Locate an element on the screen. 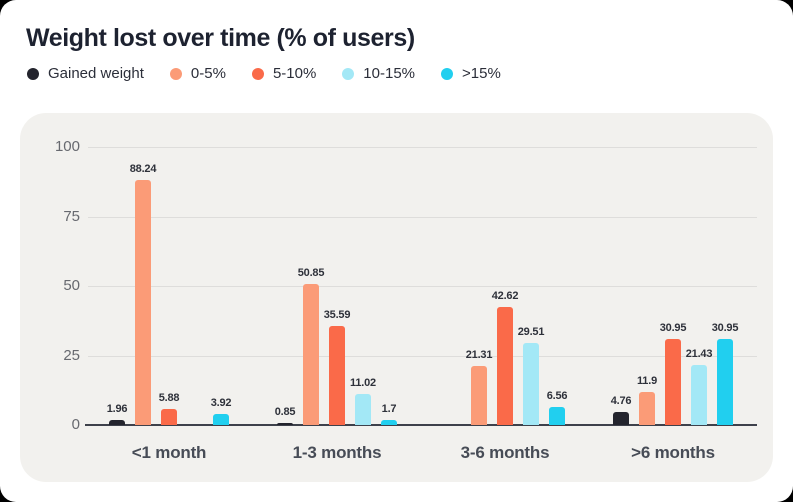 The width and height of the screenshot is (793, 502). bar-value-label: 1.7 is located at coordinates (389, 409).